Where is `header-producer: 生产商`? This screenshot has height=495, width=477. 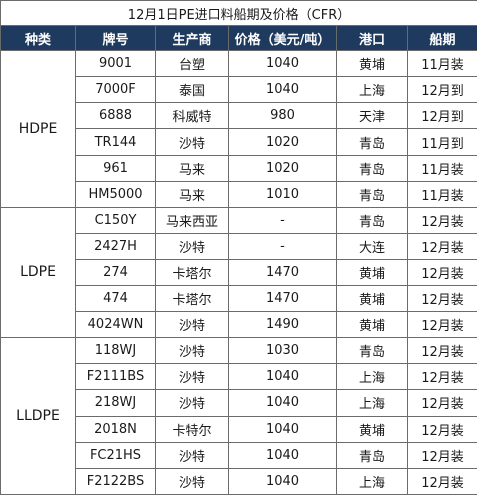 header-producer: 生产商 is located at coordinates (192, 38).